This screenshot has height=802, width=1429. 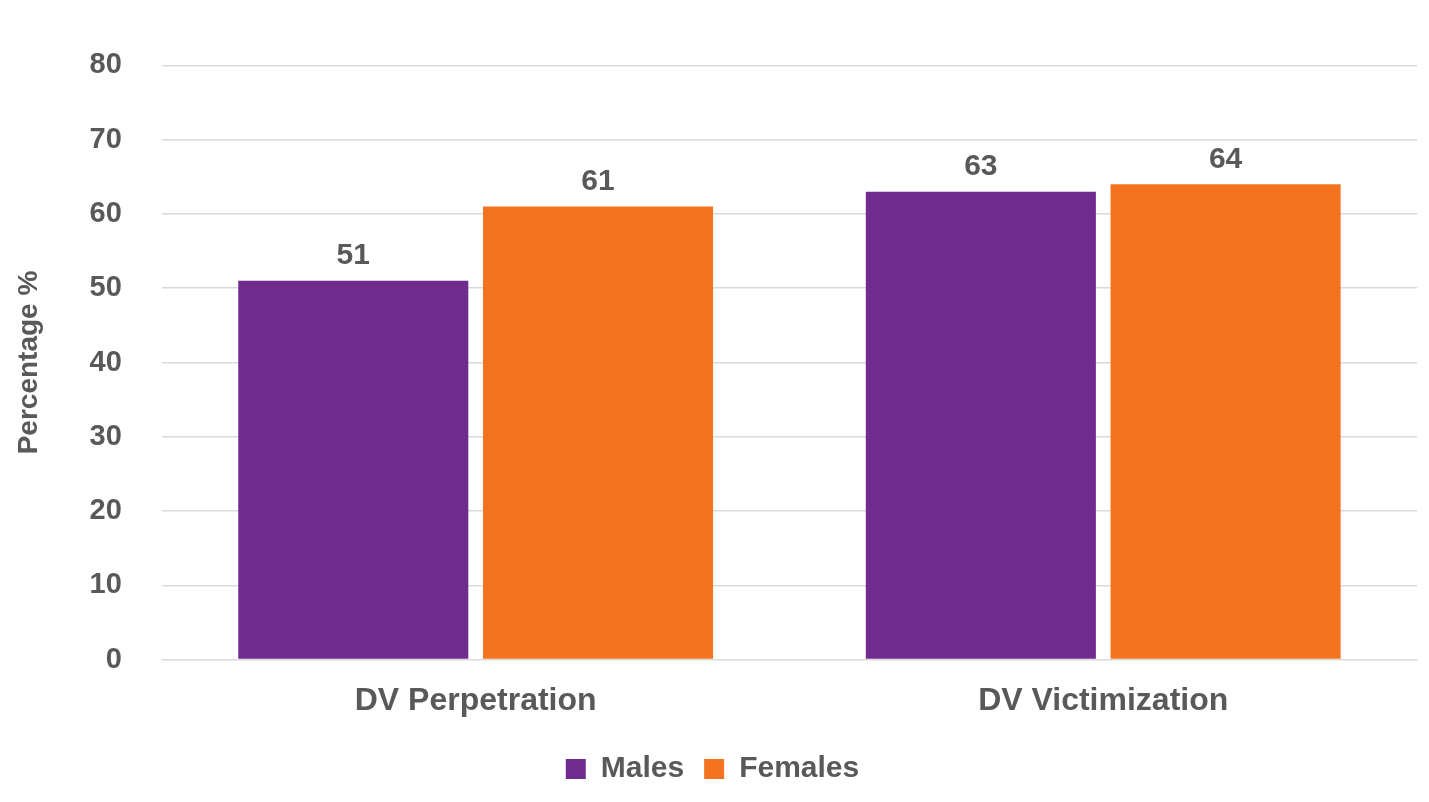 I want to click on y-axis-title: Percentage %, so click(x=27, y=362).